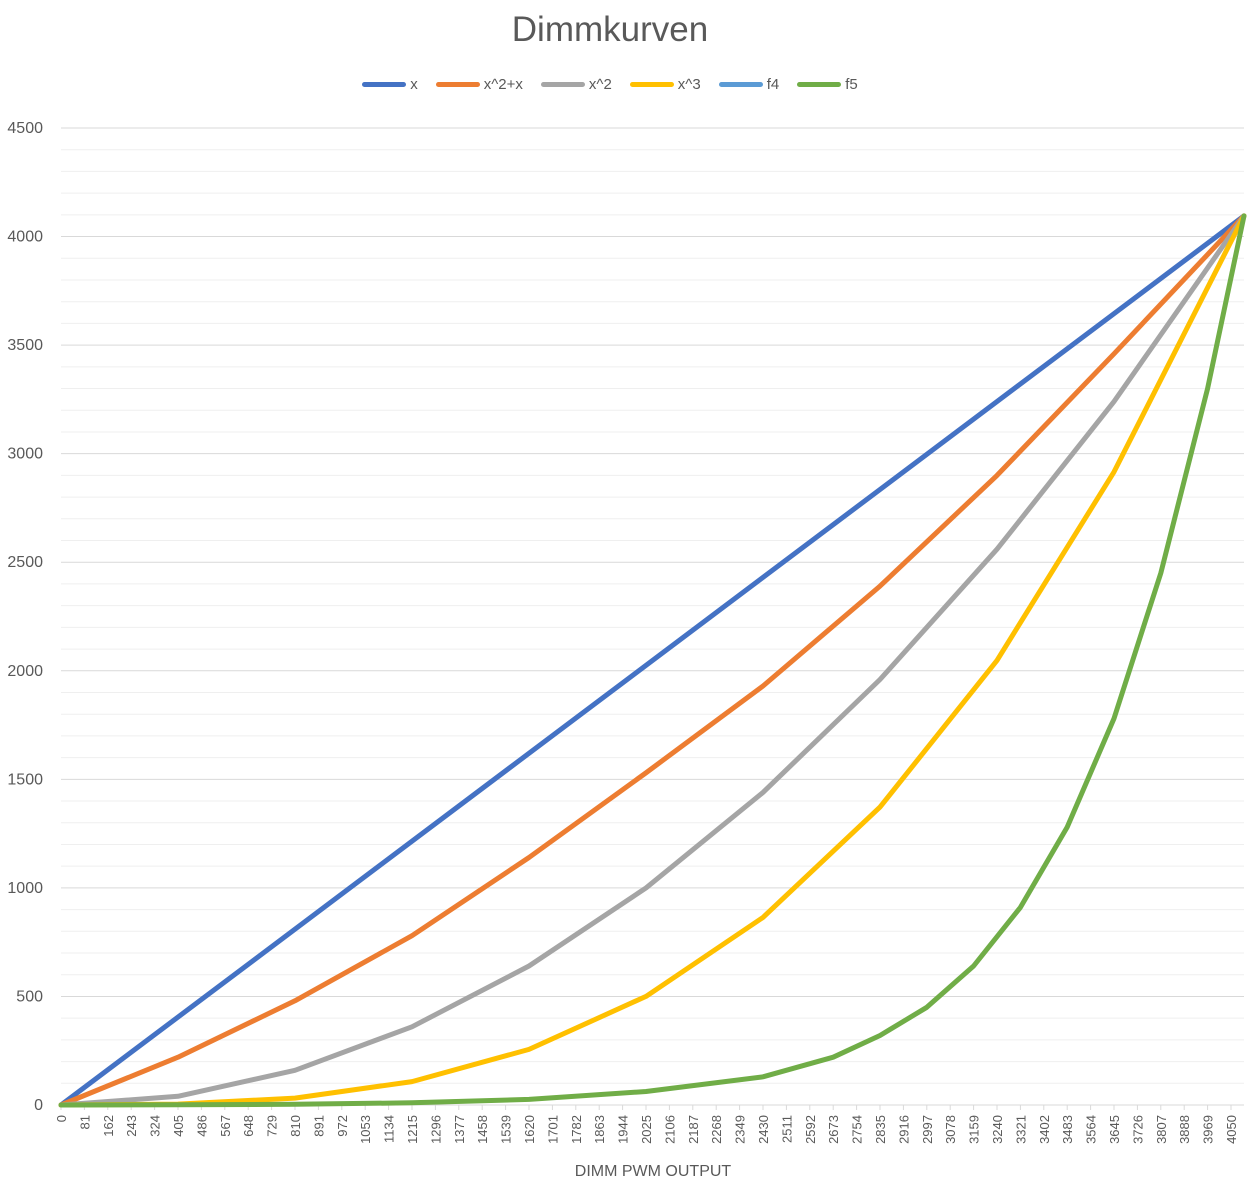 Image resolution: width=1253 pixels, height=1197 pixels. Describe the element at coordinates (689, 84) in the screenshot. I see `legend-label: x^3` at that location.